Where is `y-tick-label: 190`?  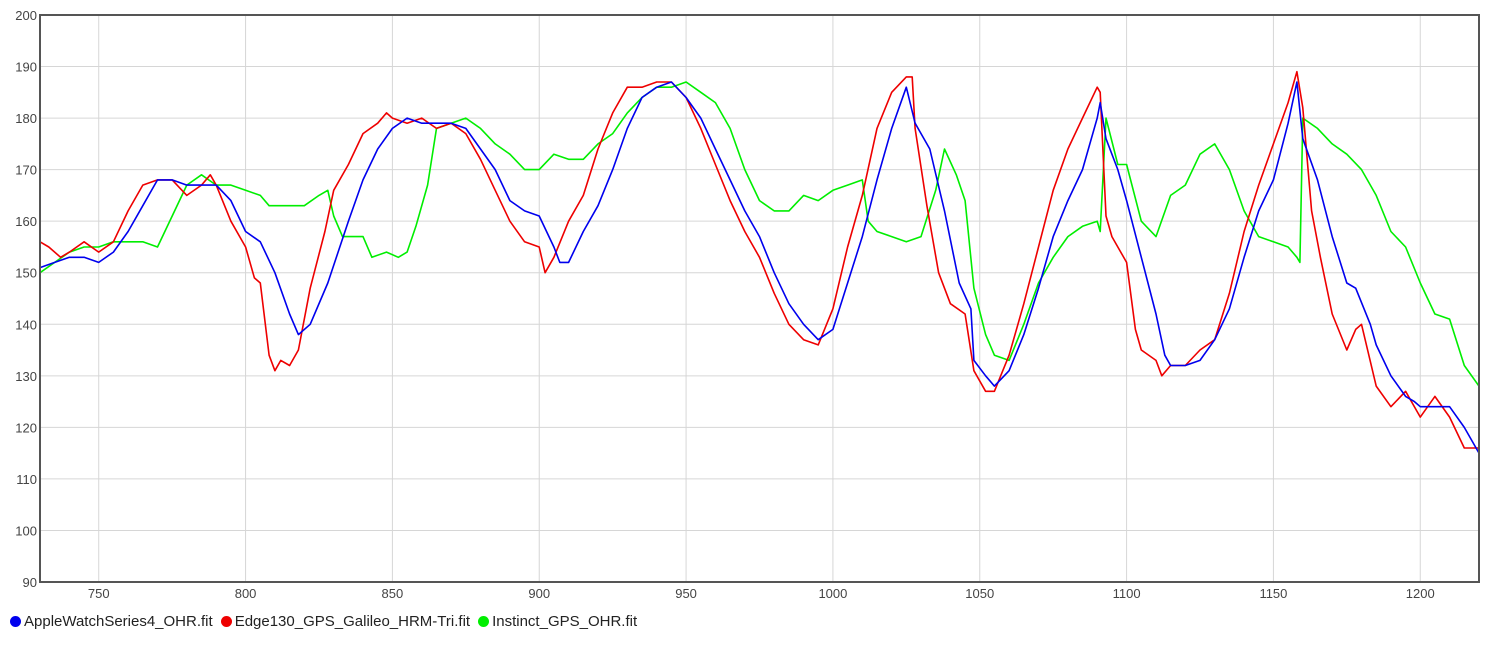 y-tick-label: 190 is located at coordinates (26, 67).